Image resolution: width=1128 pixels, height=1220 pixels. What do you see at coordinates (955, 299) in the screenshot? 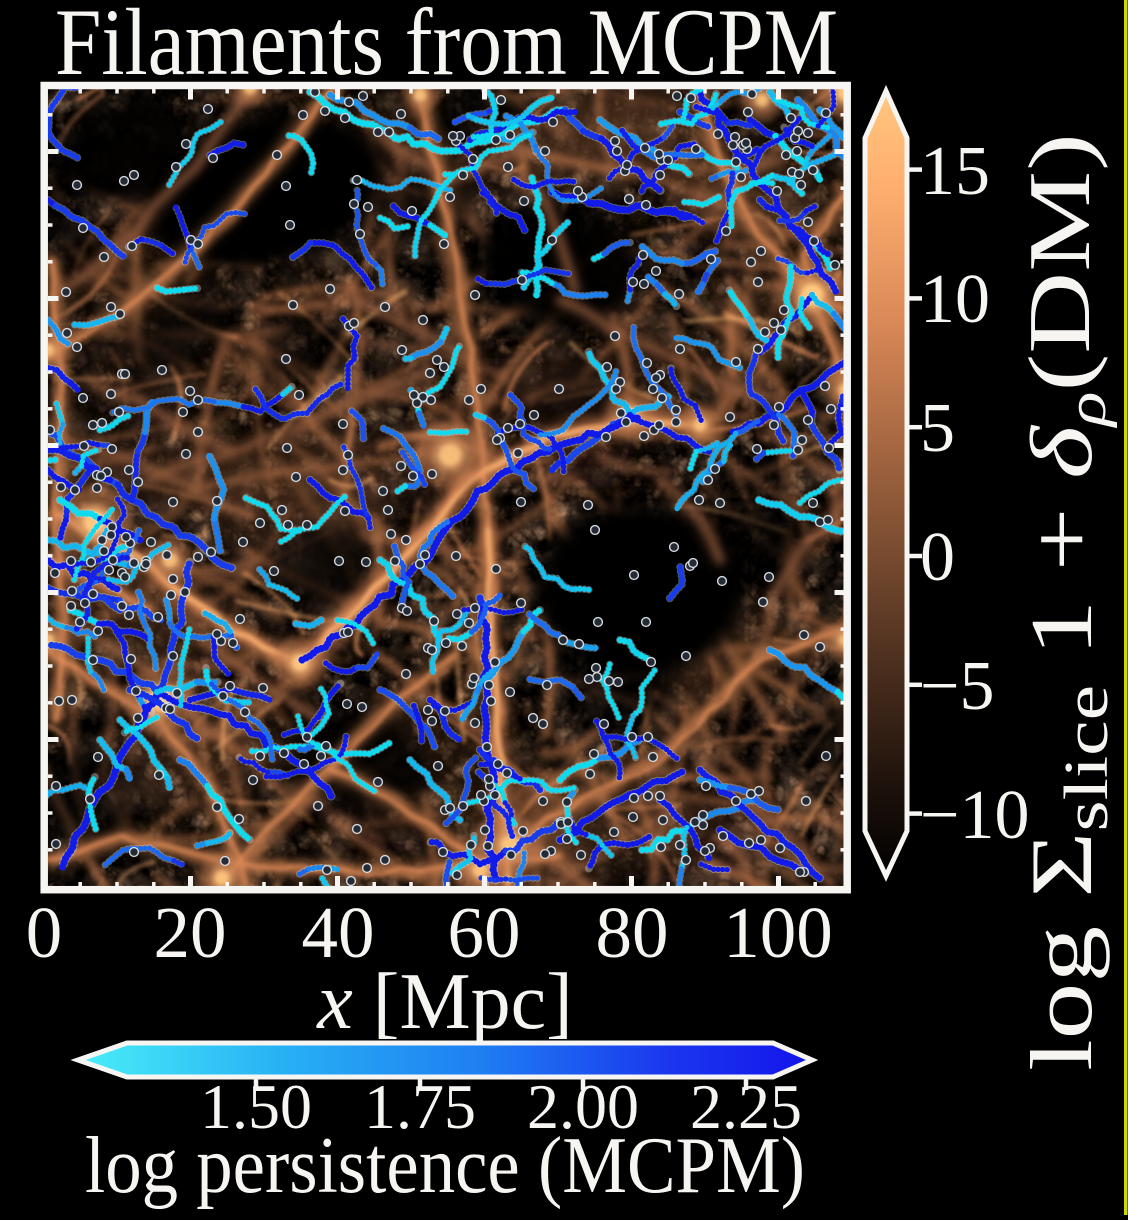
I see `svg-text: 10` at bounding box center [955, 299].